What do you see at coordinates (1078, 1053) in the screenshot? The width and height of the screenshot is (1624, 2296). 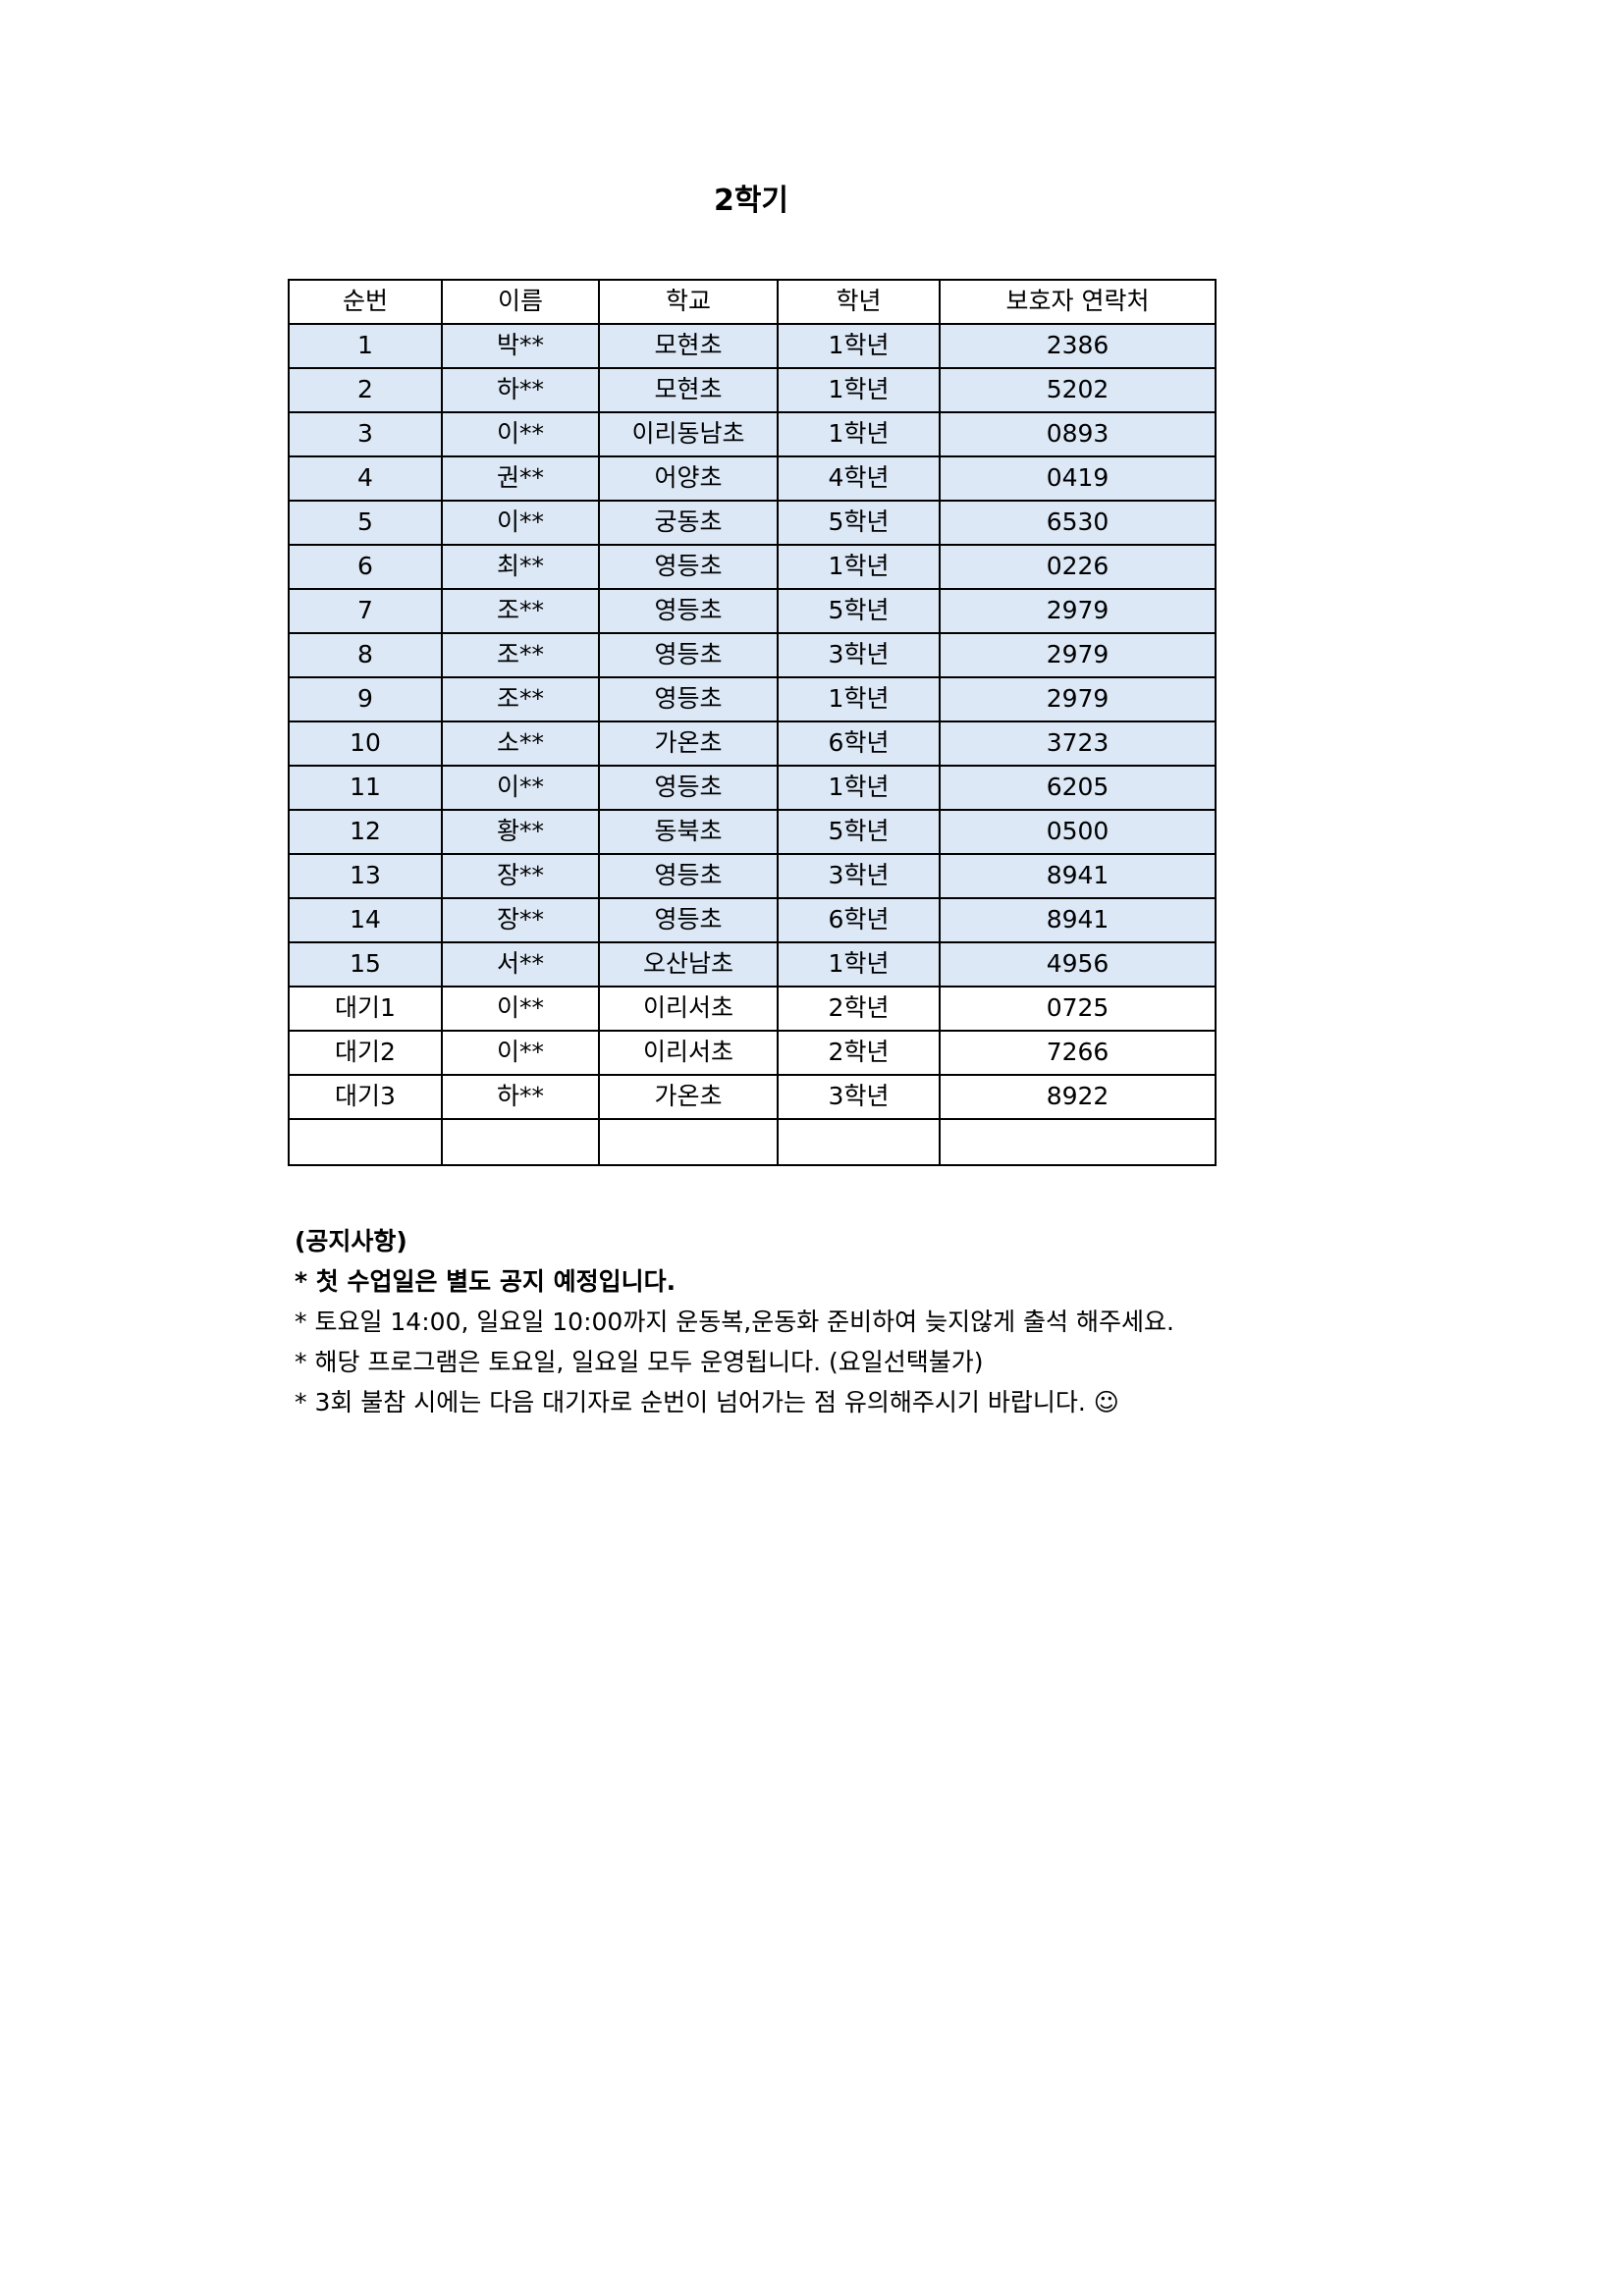 I see `cell-phone: 7266` at bounding box center [1078, 1053].